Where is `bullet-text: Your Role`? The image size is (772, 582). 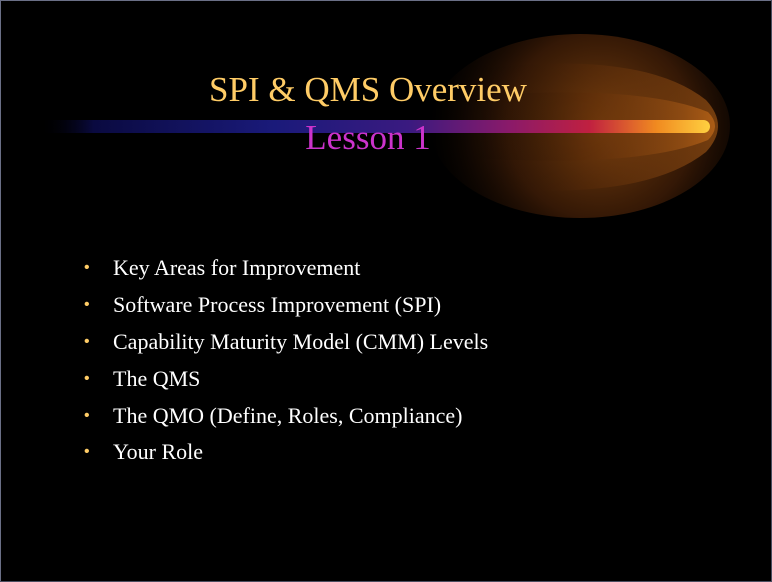 bullet-text: Your Role is located at coordinates (158, 452).